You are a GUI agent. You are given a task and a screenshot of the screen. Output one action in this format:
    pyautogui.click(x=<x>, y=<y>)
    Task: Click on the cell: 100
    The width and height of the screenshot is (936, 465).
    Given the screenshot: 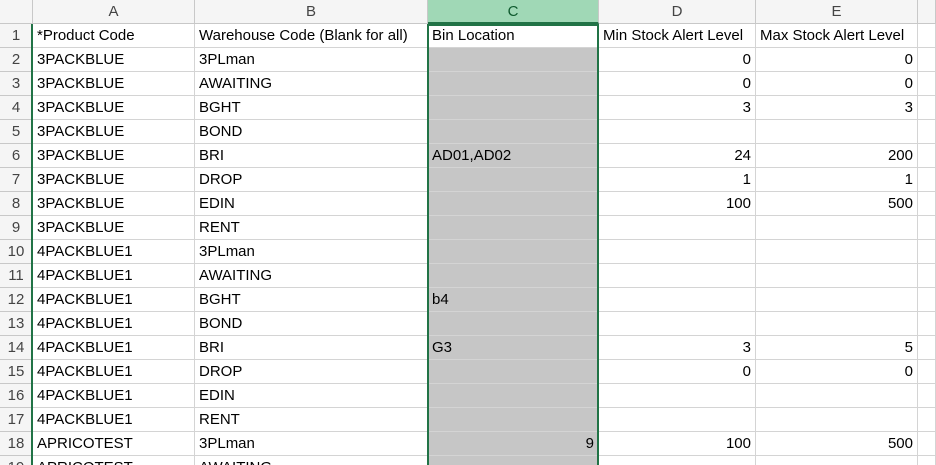 What is the action you would take?
    pyautogui.click(x=677, y=444)
    